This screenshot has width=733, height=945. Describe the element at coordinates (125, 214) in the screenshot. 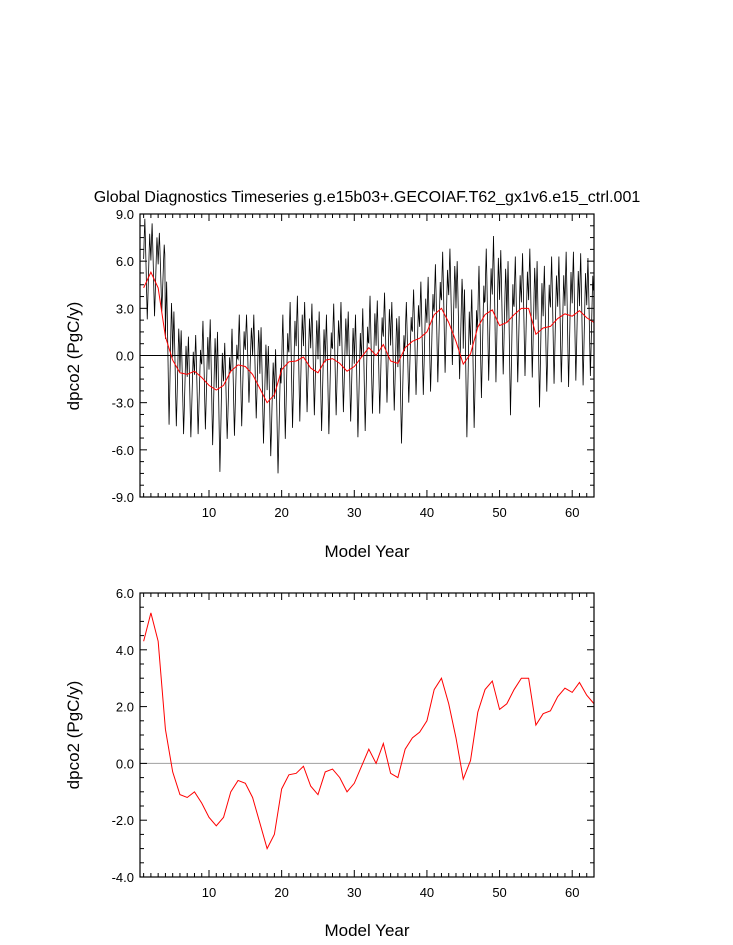

I see `y-tick-label: 9.0` at that location.